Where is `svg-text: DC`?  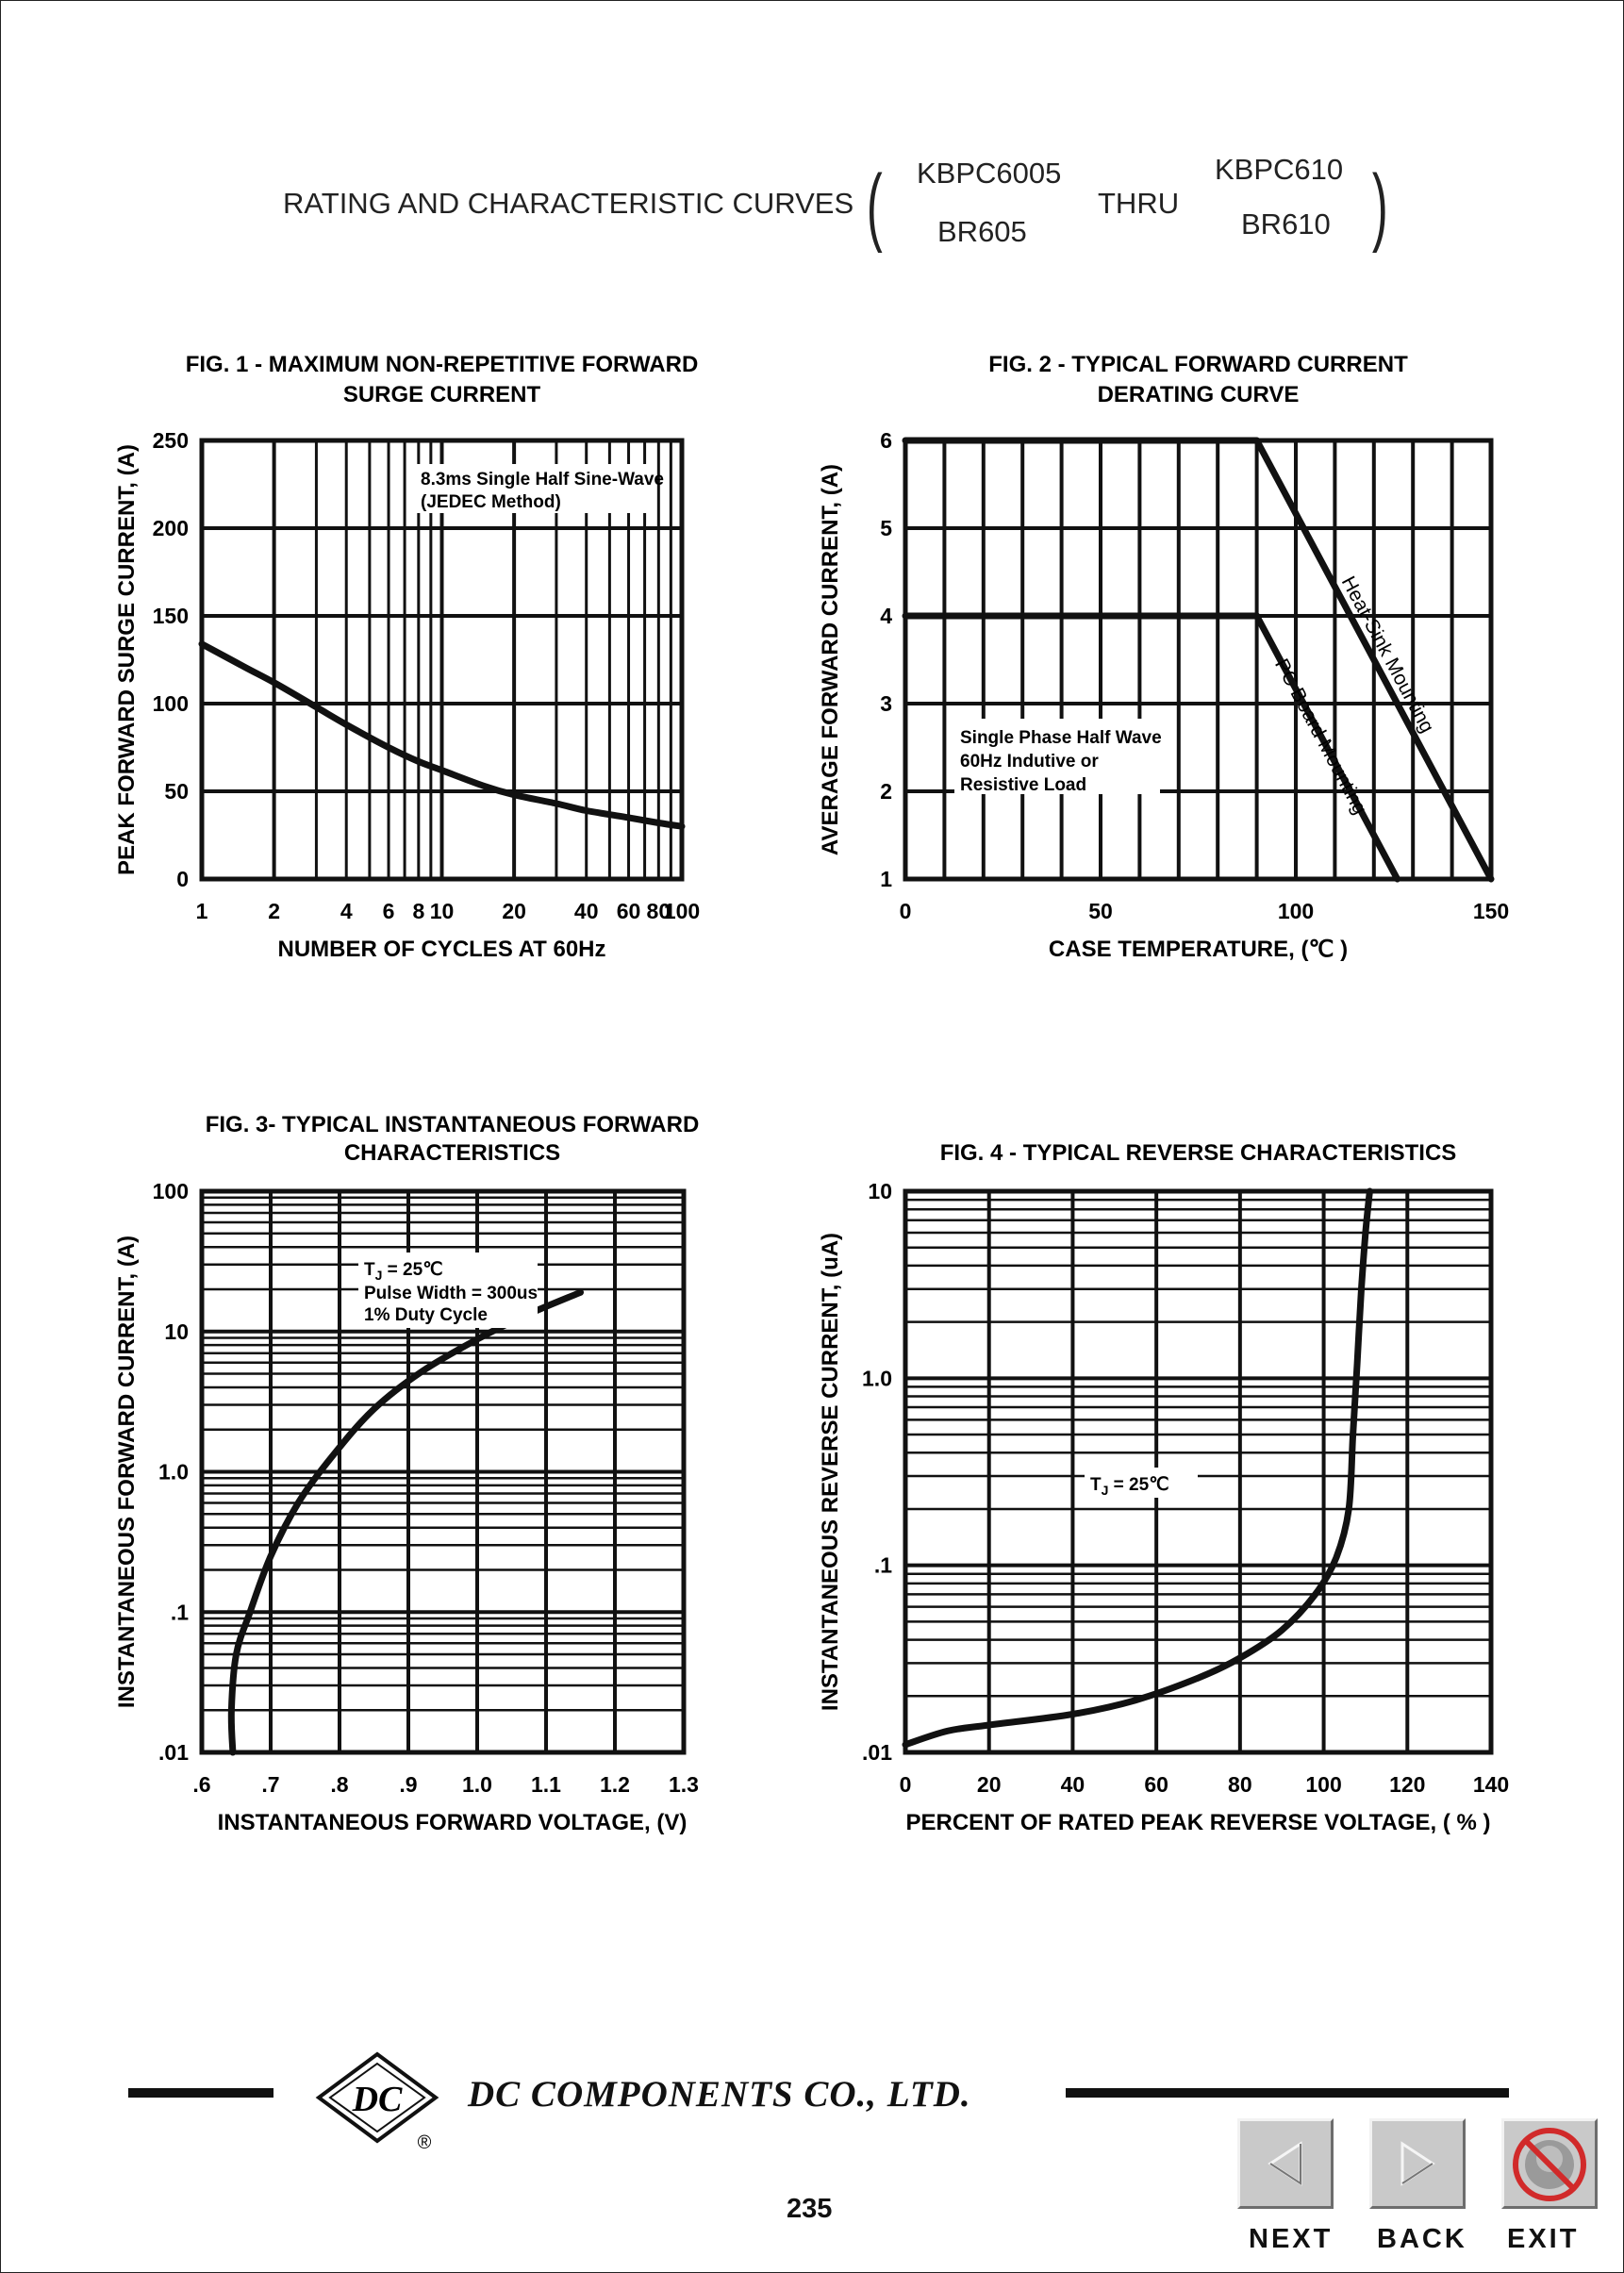 svg-text: DC is located at coordinates (377, 2099).